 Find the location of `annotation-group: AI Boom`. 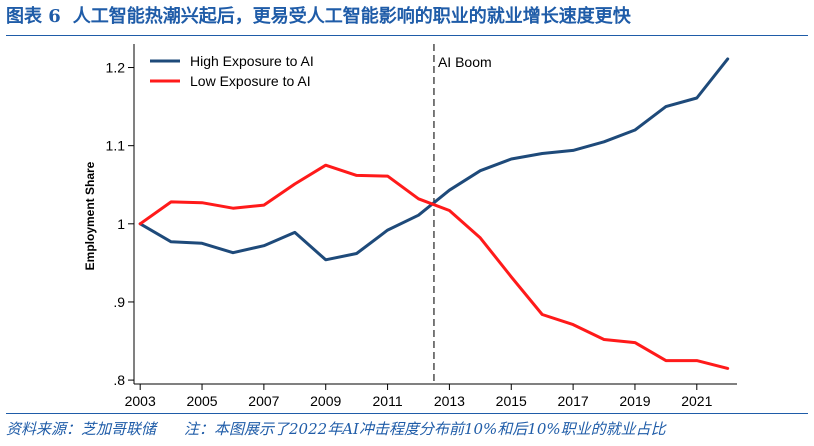

annotation-group: AI Boom is located at coordinates (462, 214).